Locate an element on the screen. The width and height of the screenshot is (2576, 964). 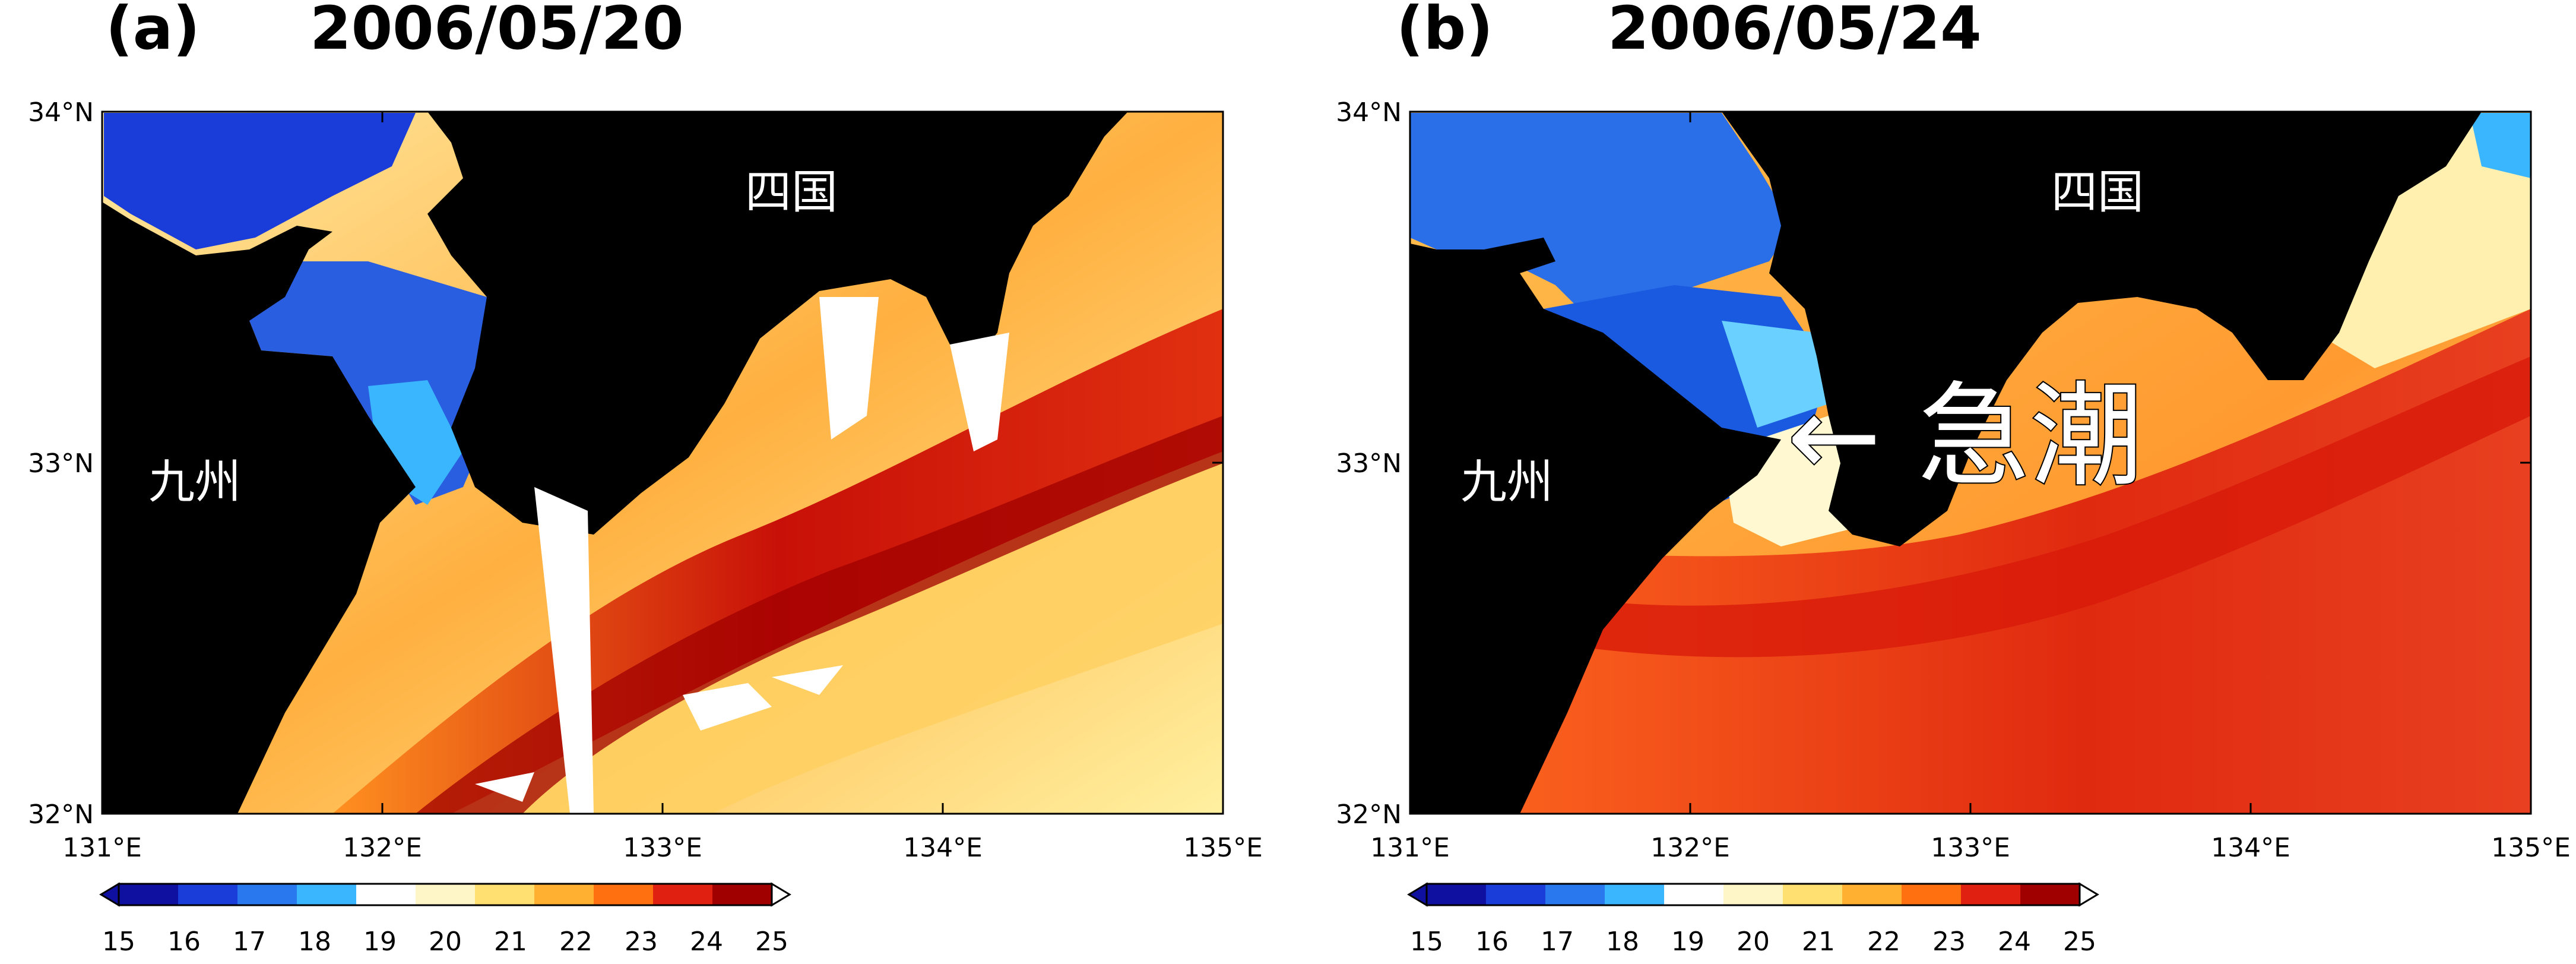
panel-b-colorbar-tick-label: 21 is located at coordinates (1818, 942).